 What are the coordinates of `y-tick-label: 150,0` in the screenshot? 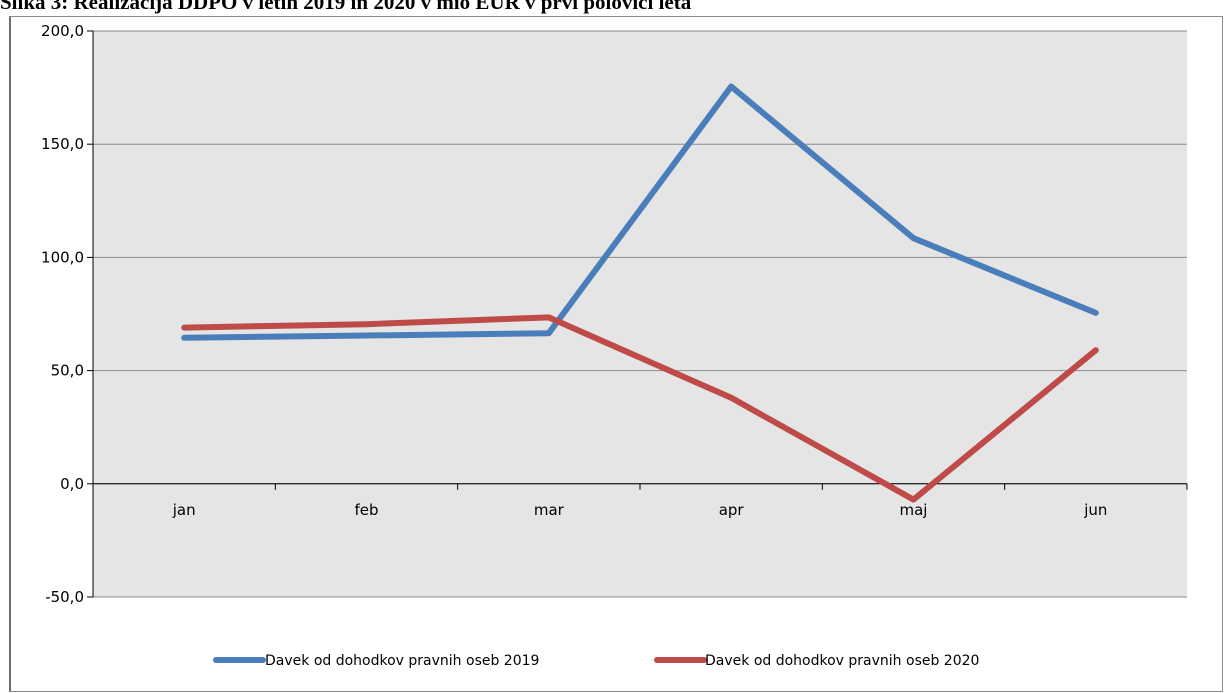 It's located at (62, 144).